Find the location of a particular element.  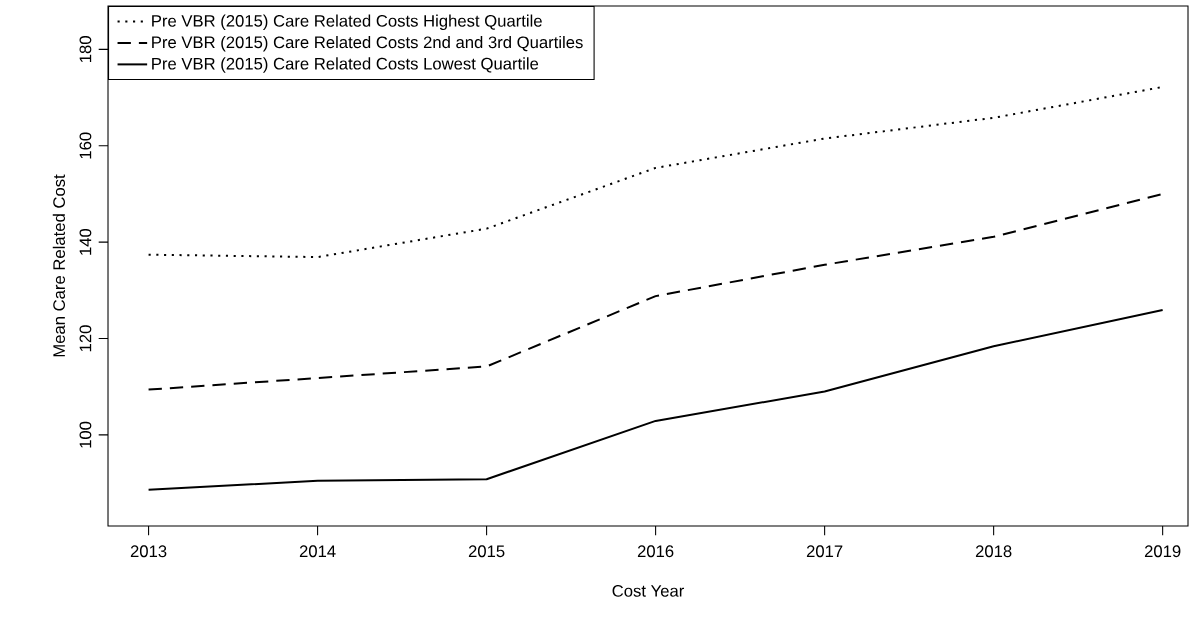

y-axis-title: Mean Care Related Cost is located at coordinates (59, 265).